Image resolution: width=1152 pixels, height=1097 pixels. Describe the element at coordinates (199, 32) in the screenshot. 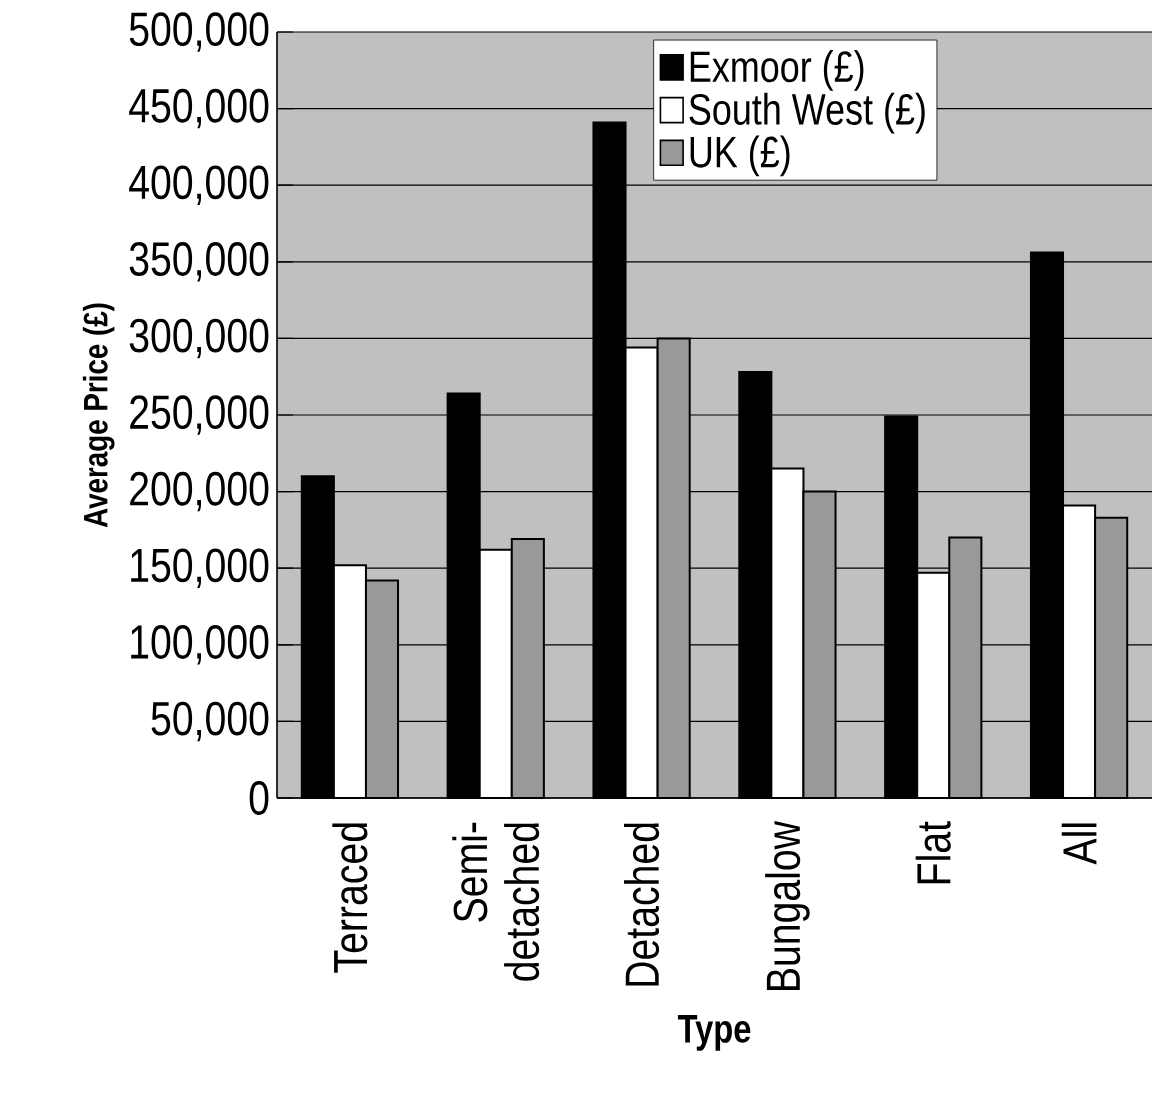

I see `y-tick-label: 500,000` at that location.